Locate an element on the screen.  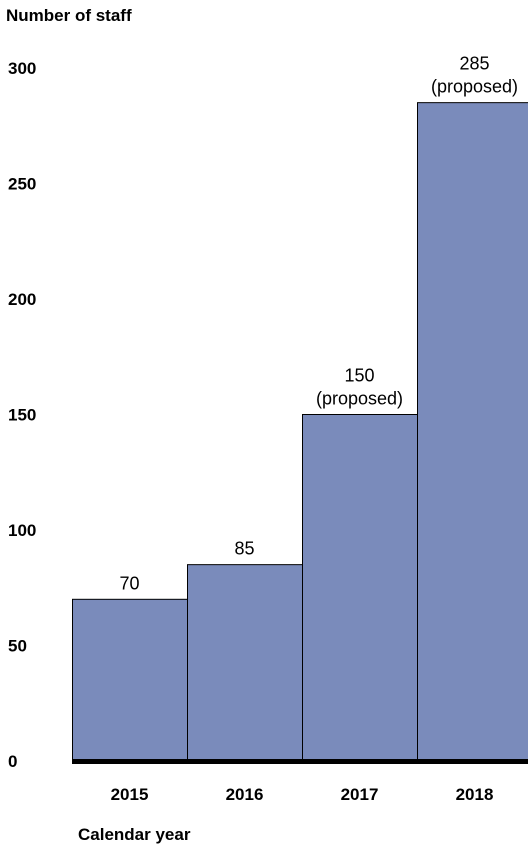
data-label: 150 is located at coordinates (359, 376).